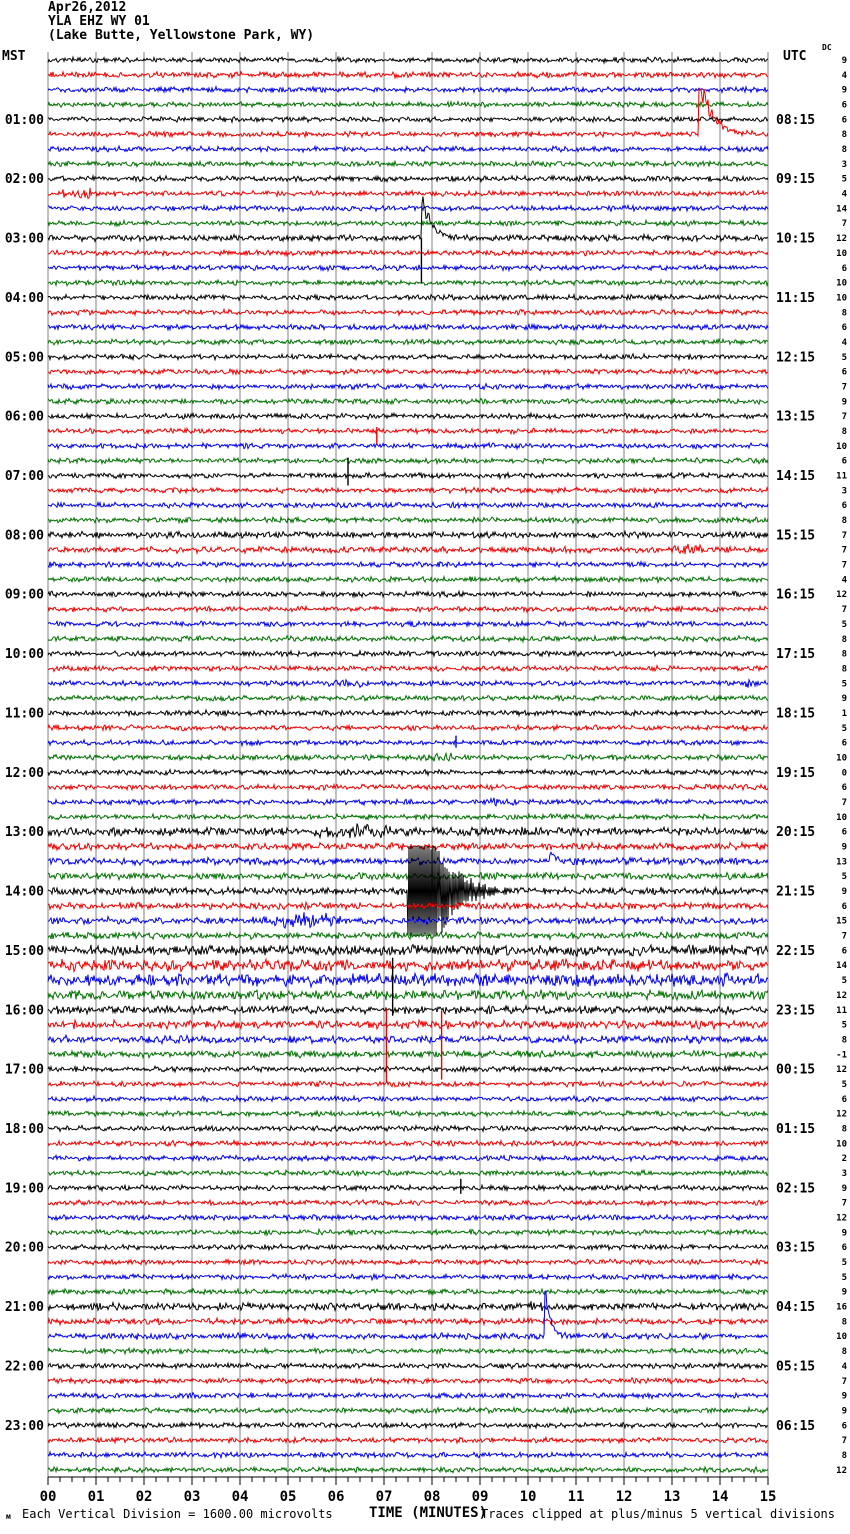 The width and height of the screenshot is (850, 1534). Describe the element at coordinates (795, 535) in the screenshot. I see `utc-hour-label: 15:15` at that location.